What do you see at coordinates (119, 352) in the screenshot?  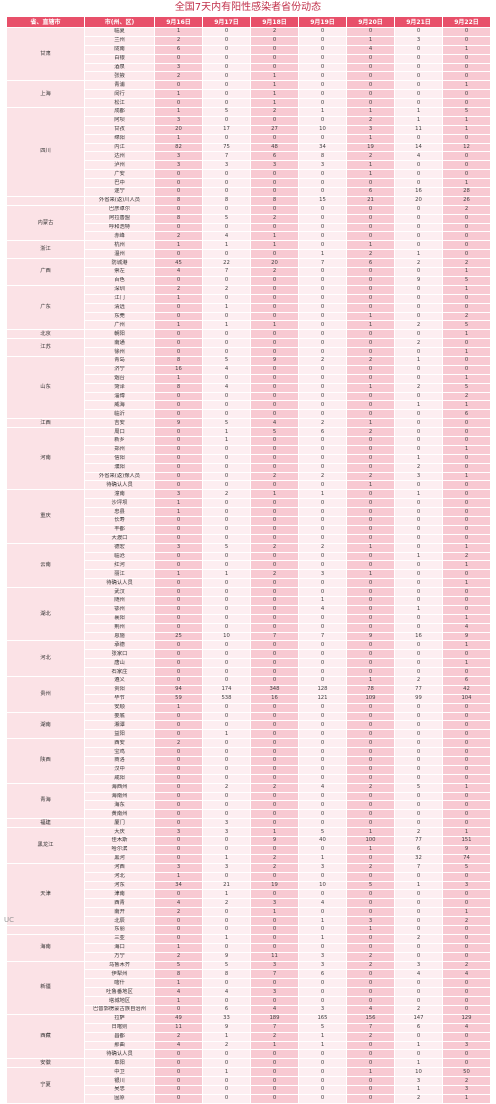 I see `city-cell: 徐州` at bounding box center [119, 352].